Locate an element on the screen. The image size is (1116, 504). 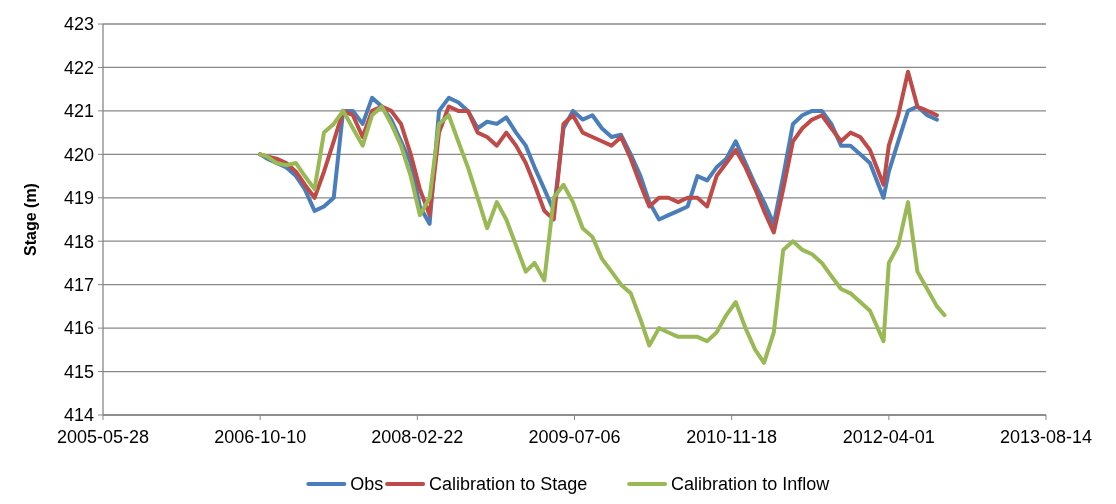
legend-label: Obs is located at coordinates (367, 484).